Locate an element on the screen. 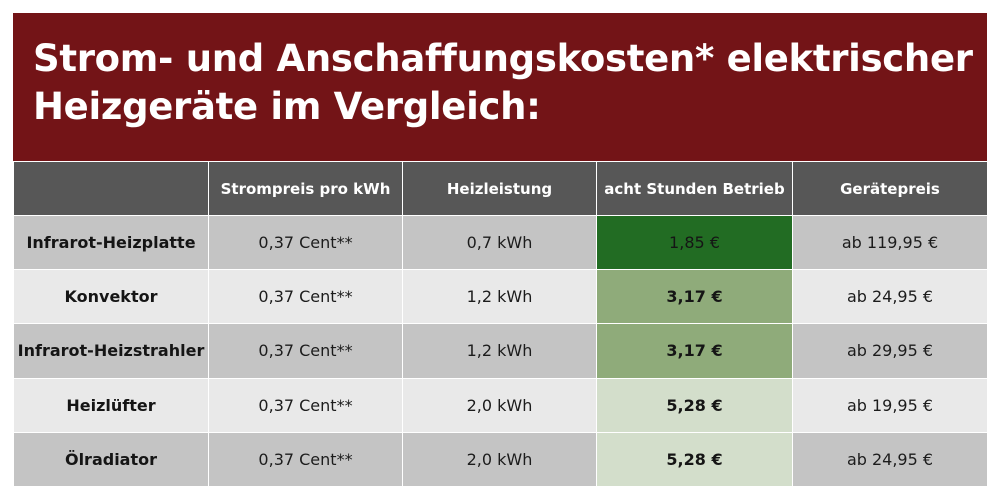 The height and width of the screenshot is (500, 1000). eight-hours-cost-cell: 1,85 € is located at coordinates (694, 242).